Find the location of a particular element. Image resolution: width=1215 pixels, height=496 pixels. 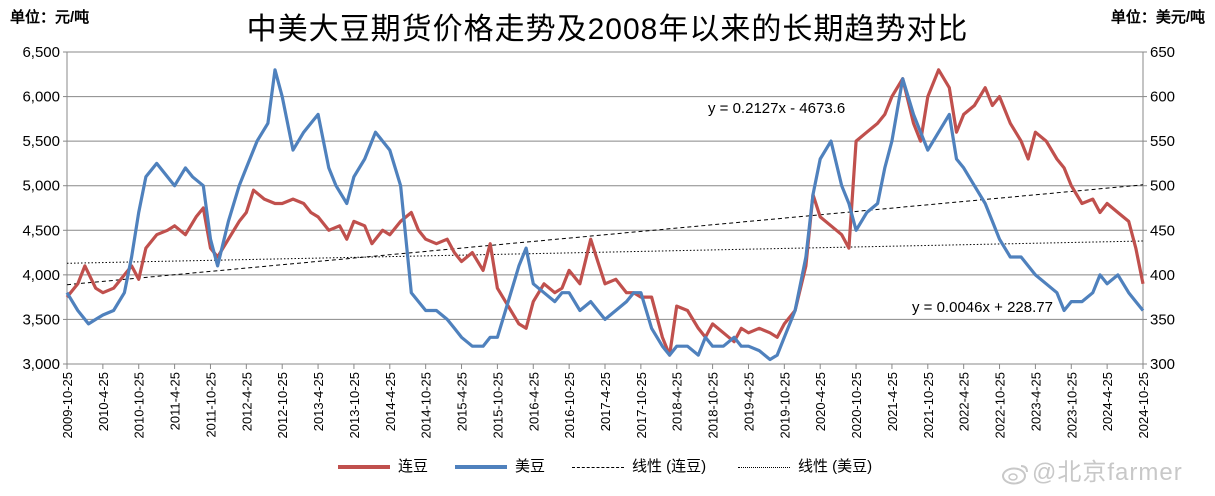

trend-equations: y = 0.2127x - 4673.6 y = 0.0046x + 228.77 is located at coordinates (880, 208).